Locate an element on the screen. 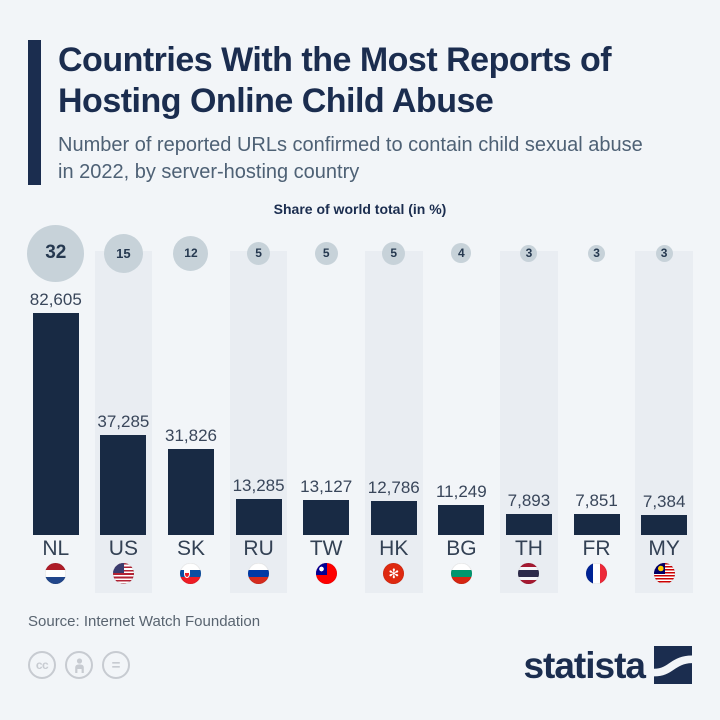 The image size is (720, 720). bar-zone: 7,384 is located at coordinates (664, 410).